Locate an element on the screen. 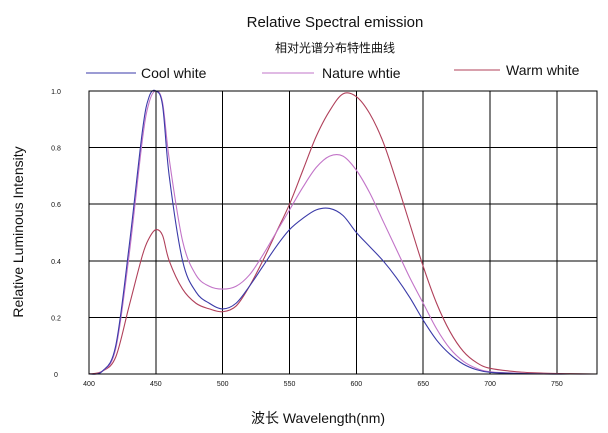  x-tick-label: 550 is located at coordinates (290, 384).